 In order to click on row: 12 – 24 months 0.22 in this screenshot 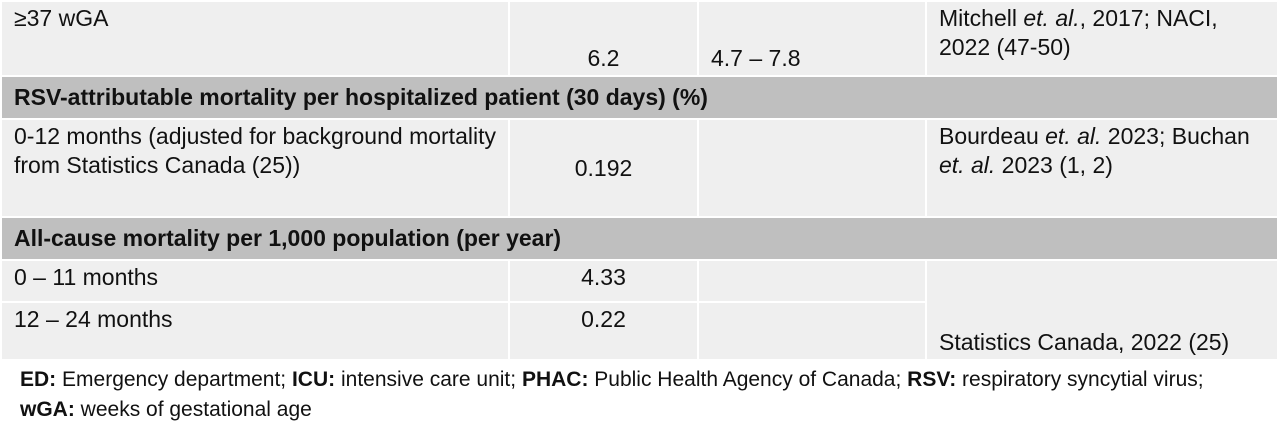, I will do `click(639, 331)`.